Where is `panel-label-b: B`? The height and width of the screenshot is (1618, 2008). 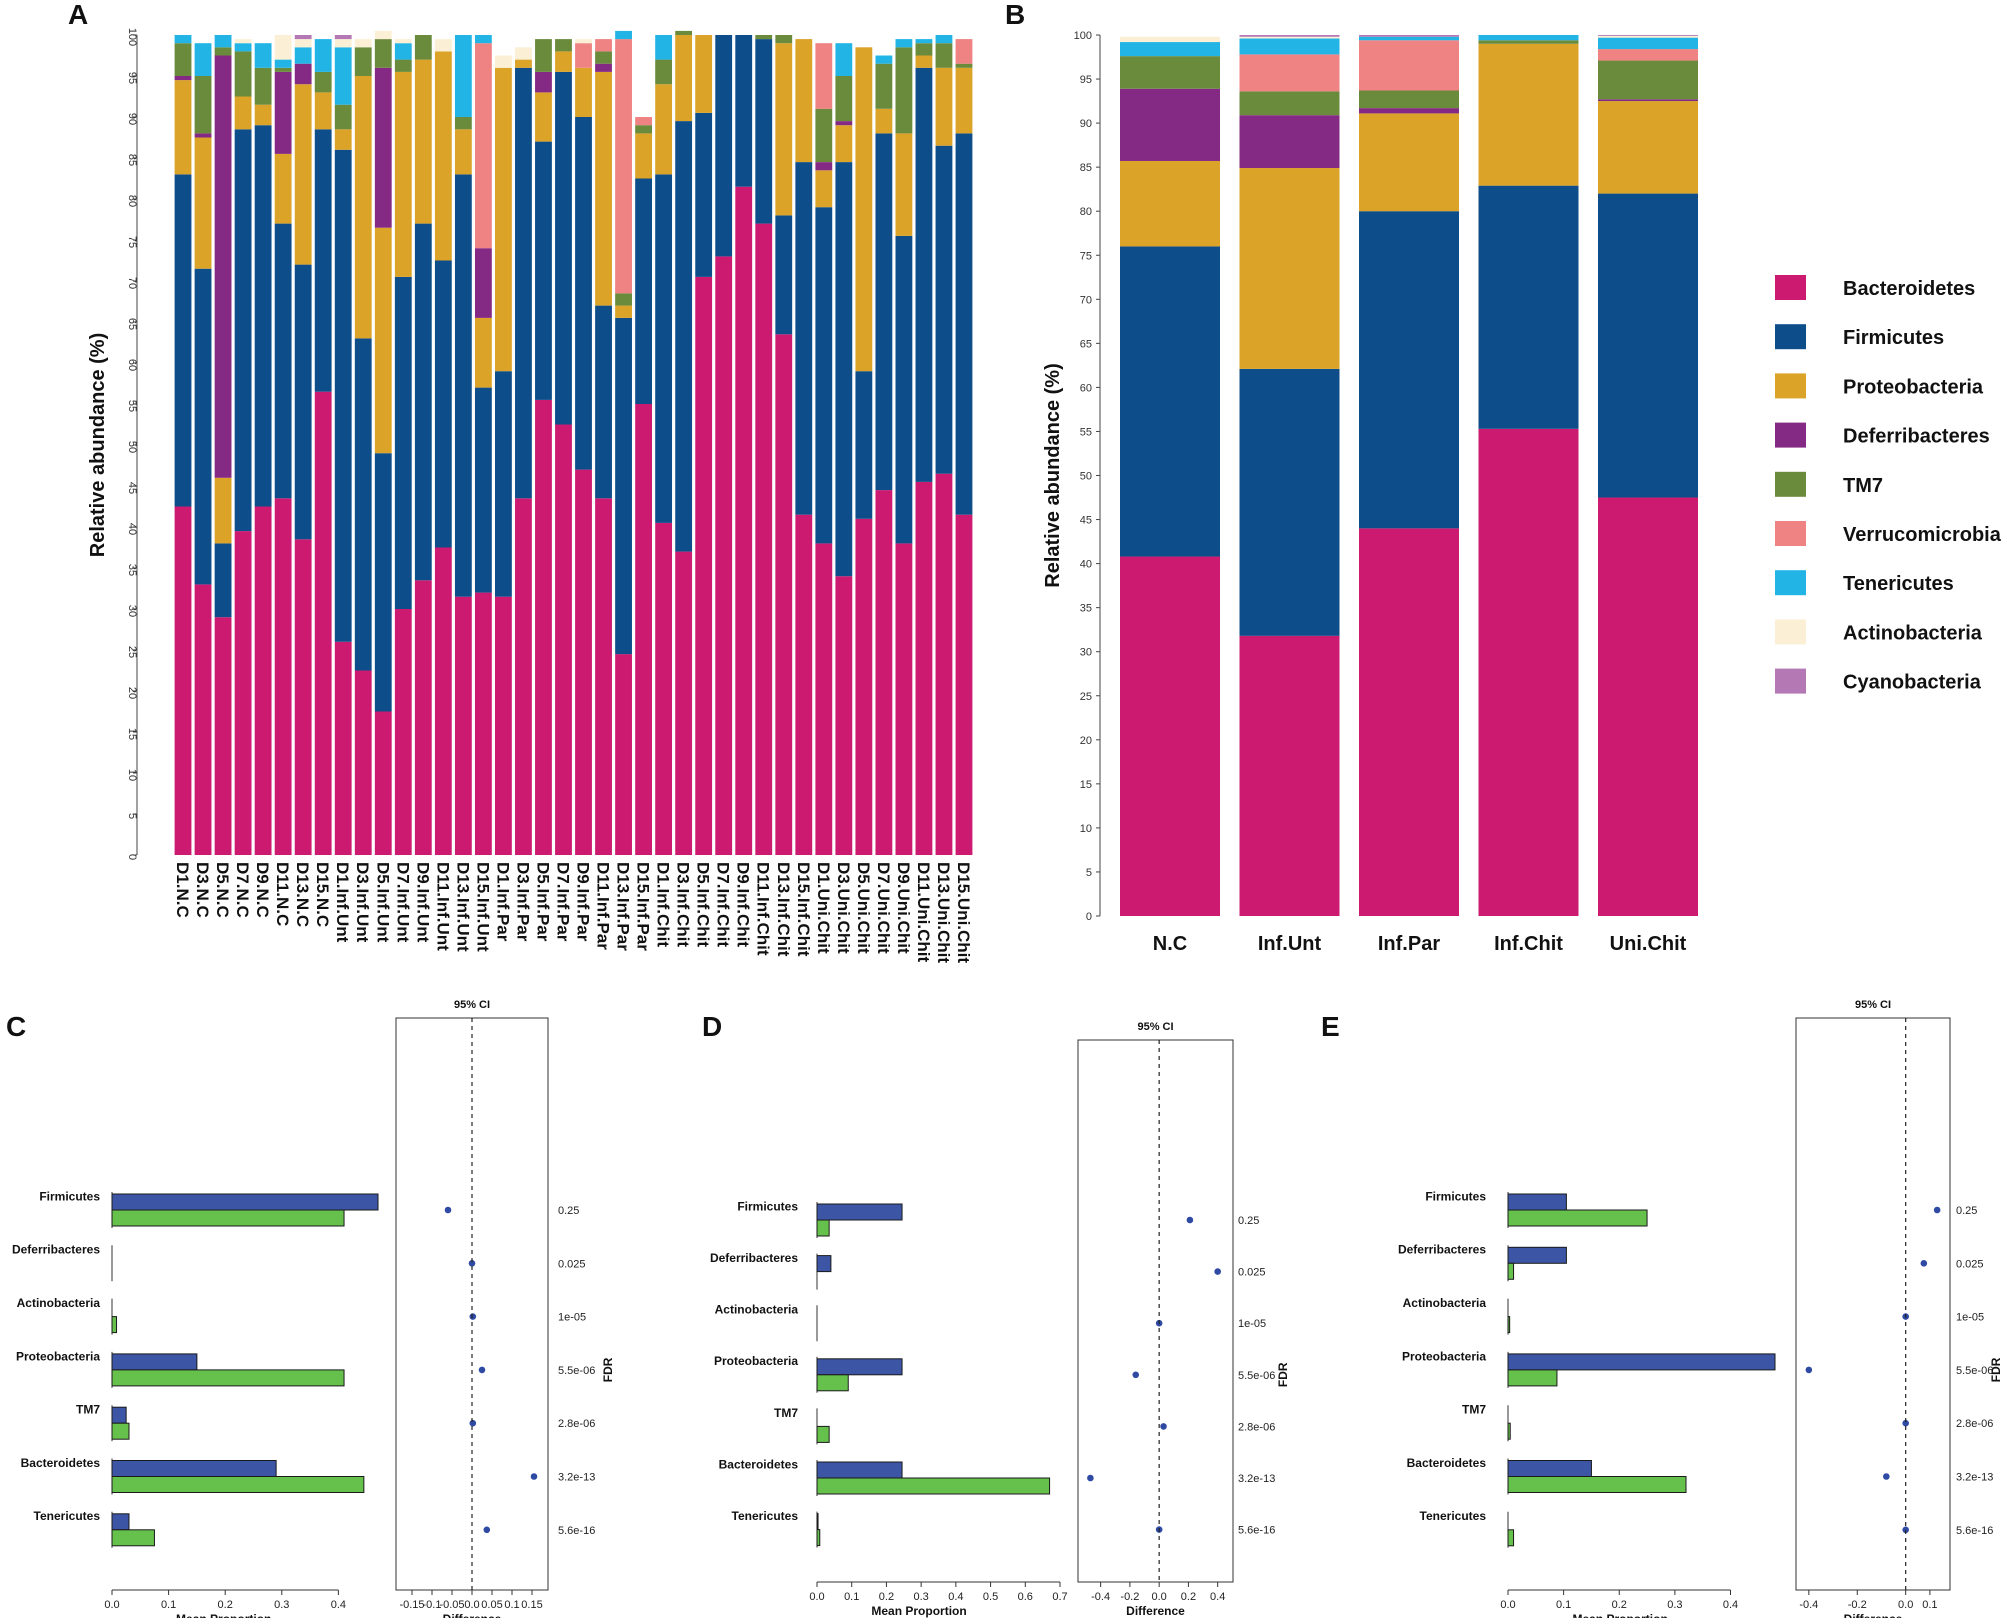 panel-label-b: B is located at coordinates (1015, 15).